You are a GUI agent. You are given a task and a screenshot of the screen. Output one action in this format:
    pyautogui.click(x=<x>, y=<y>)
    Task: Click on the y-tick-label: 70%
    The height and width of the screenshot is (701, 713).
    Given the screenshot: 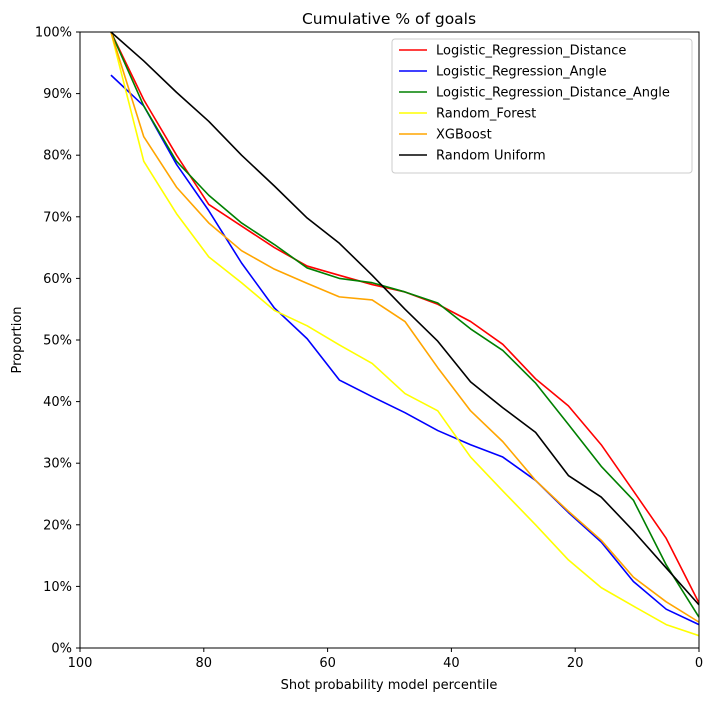 What is the action you would take?
    pyautogui.click(x=57, y=217)
    